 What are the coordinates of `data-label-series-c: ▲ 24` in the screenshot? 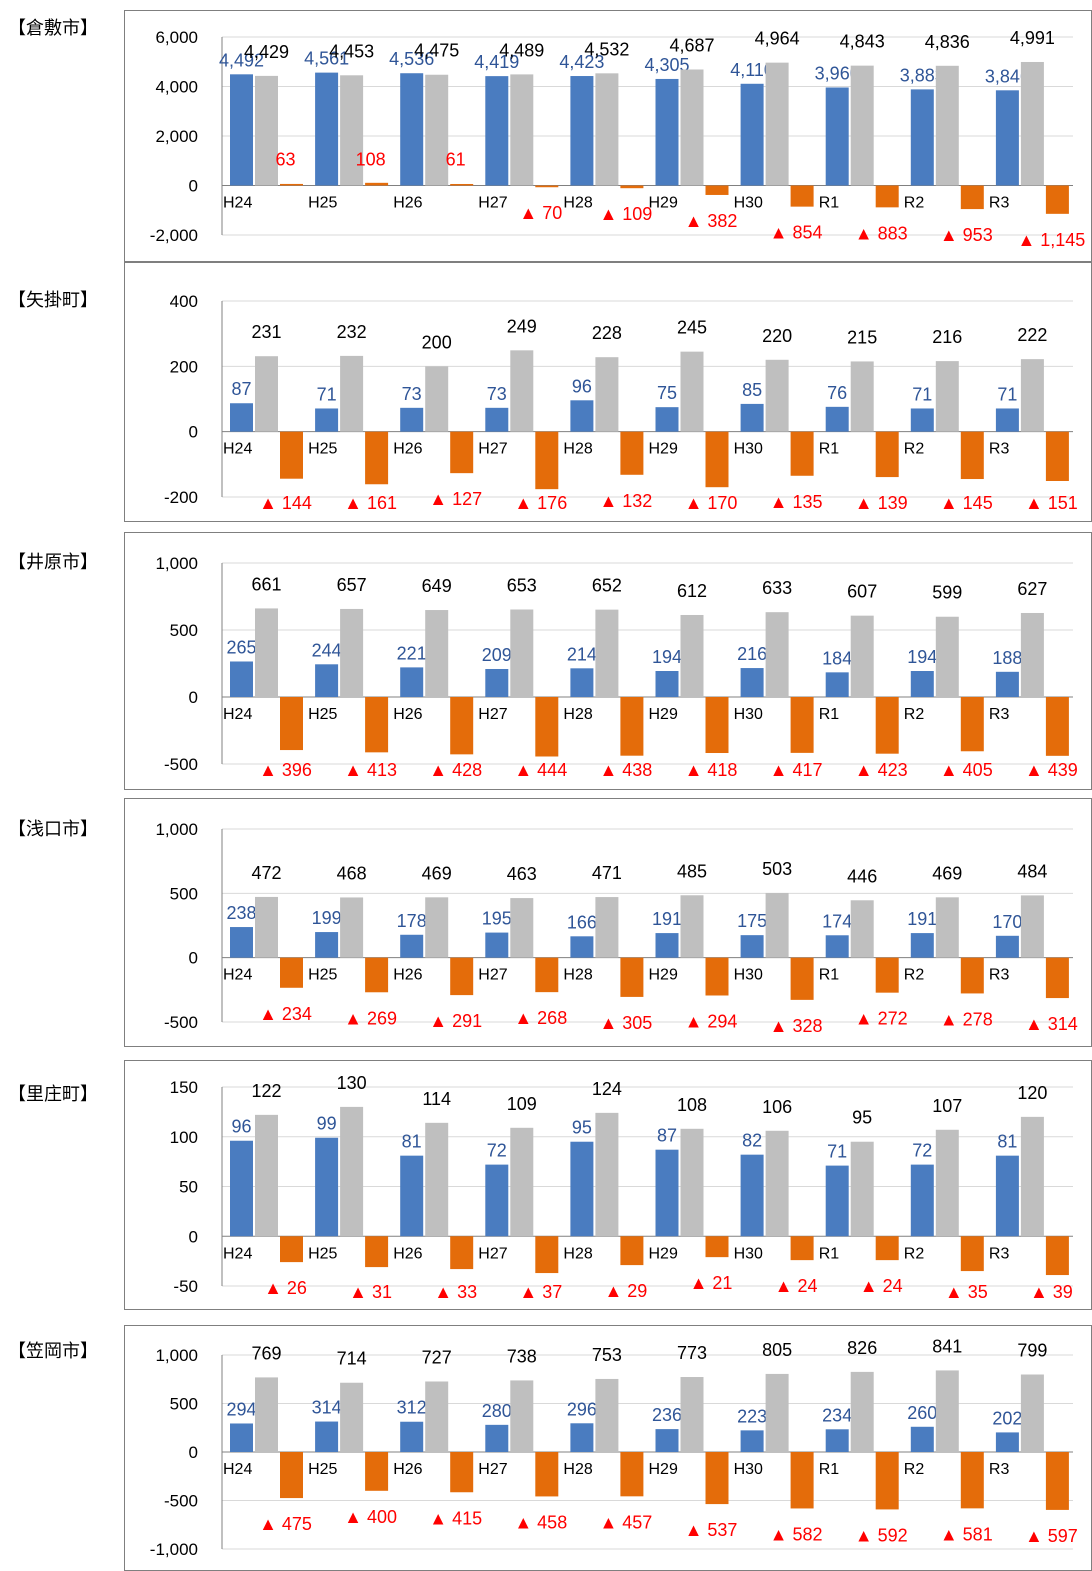 It's located at (796, 1286).